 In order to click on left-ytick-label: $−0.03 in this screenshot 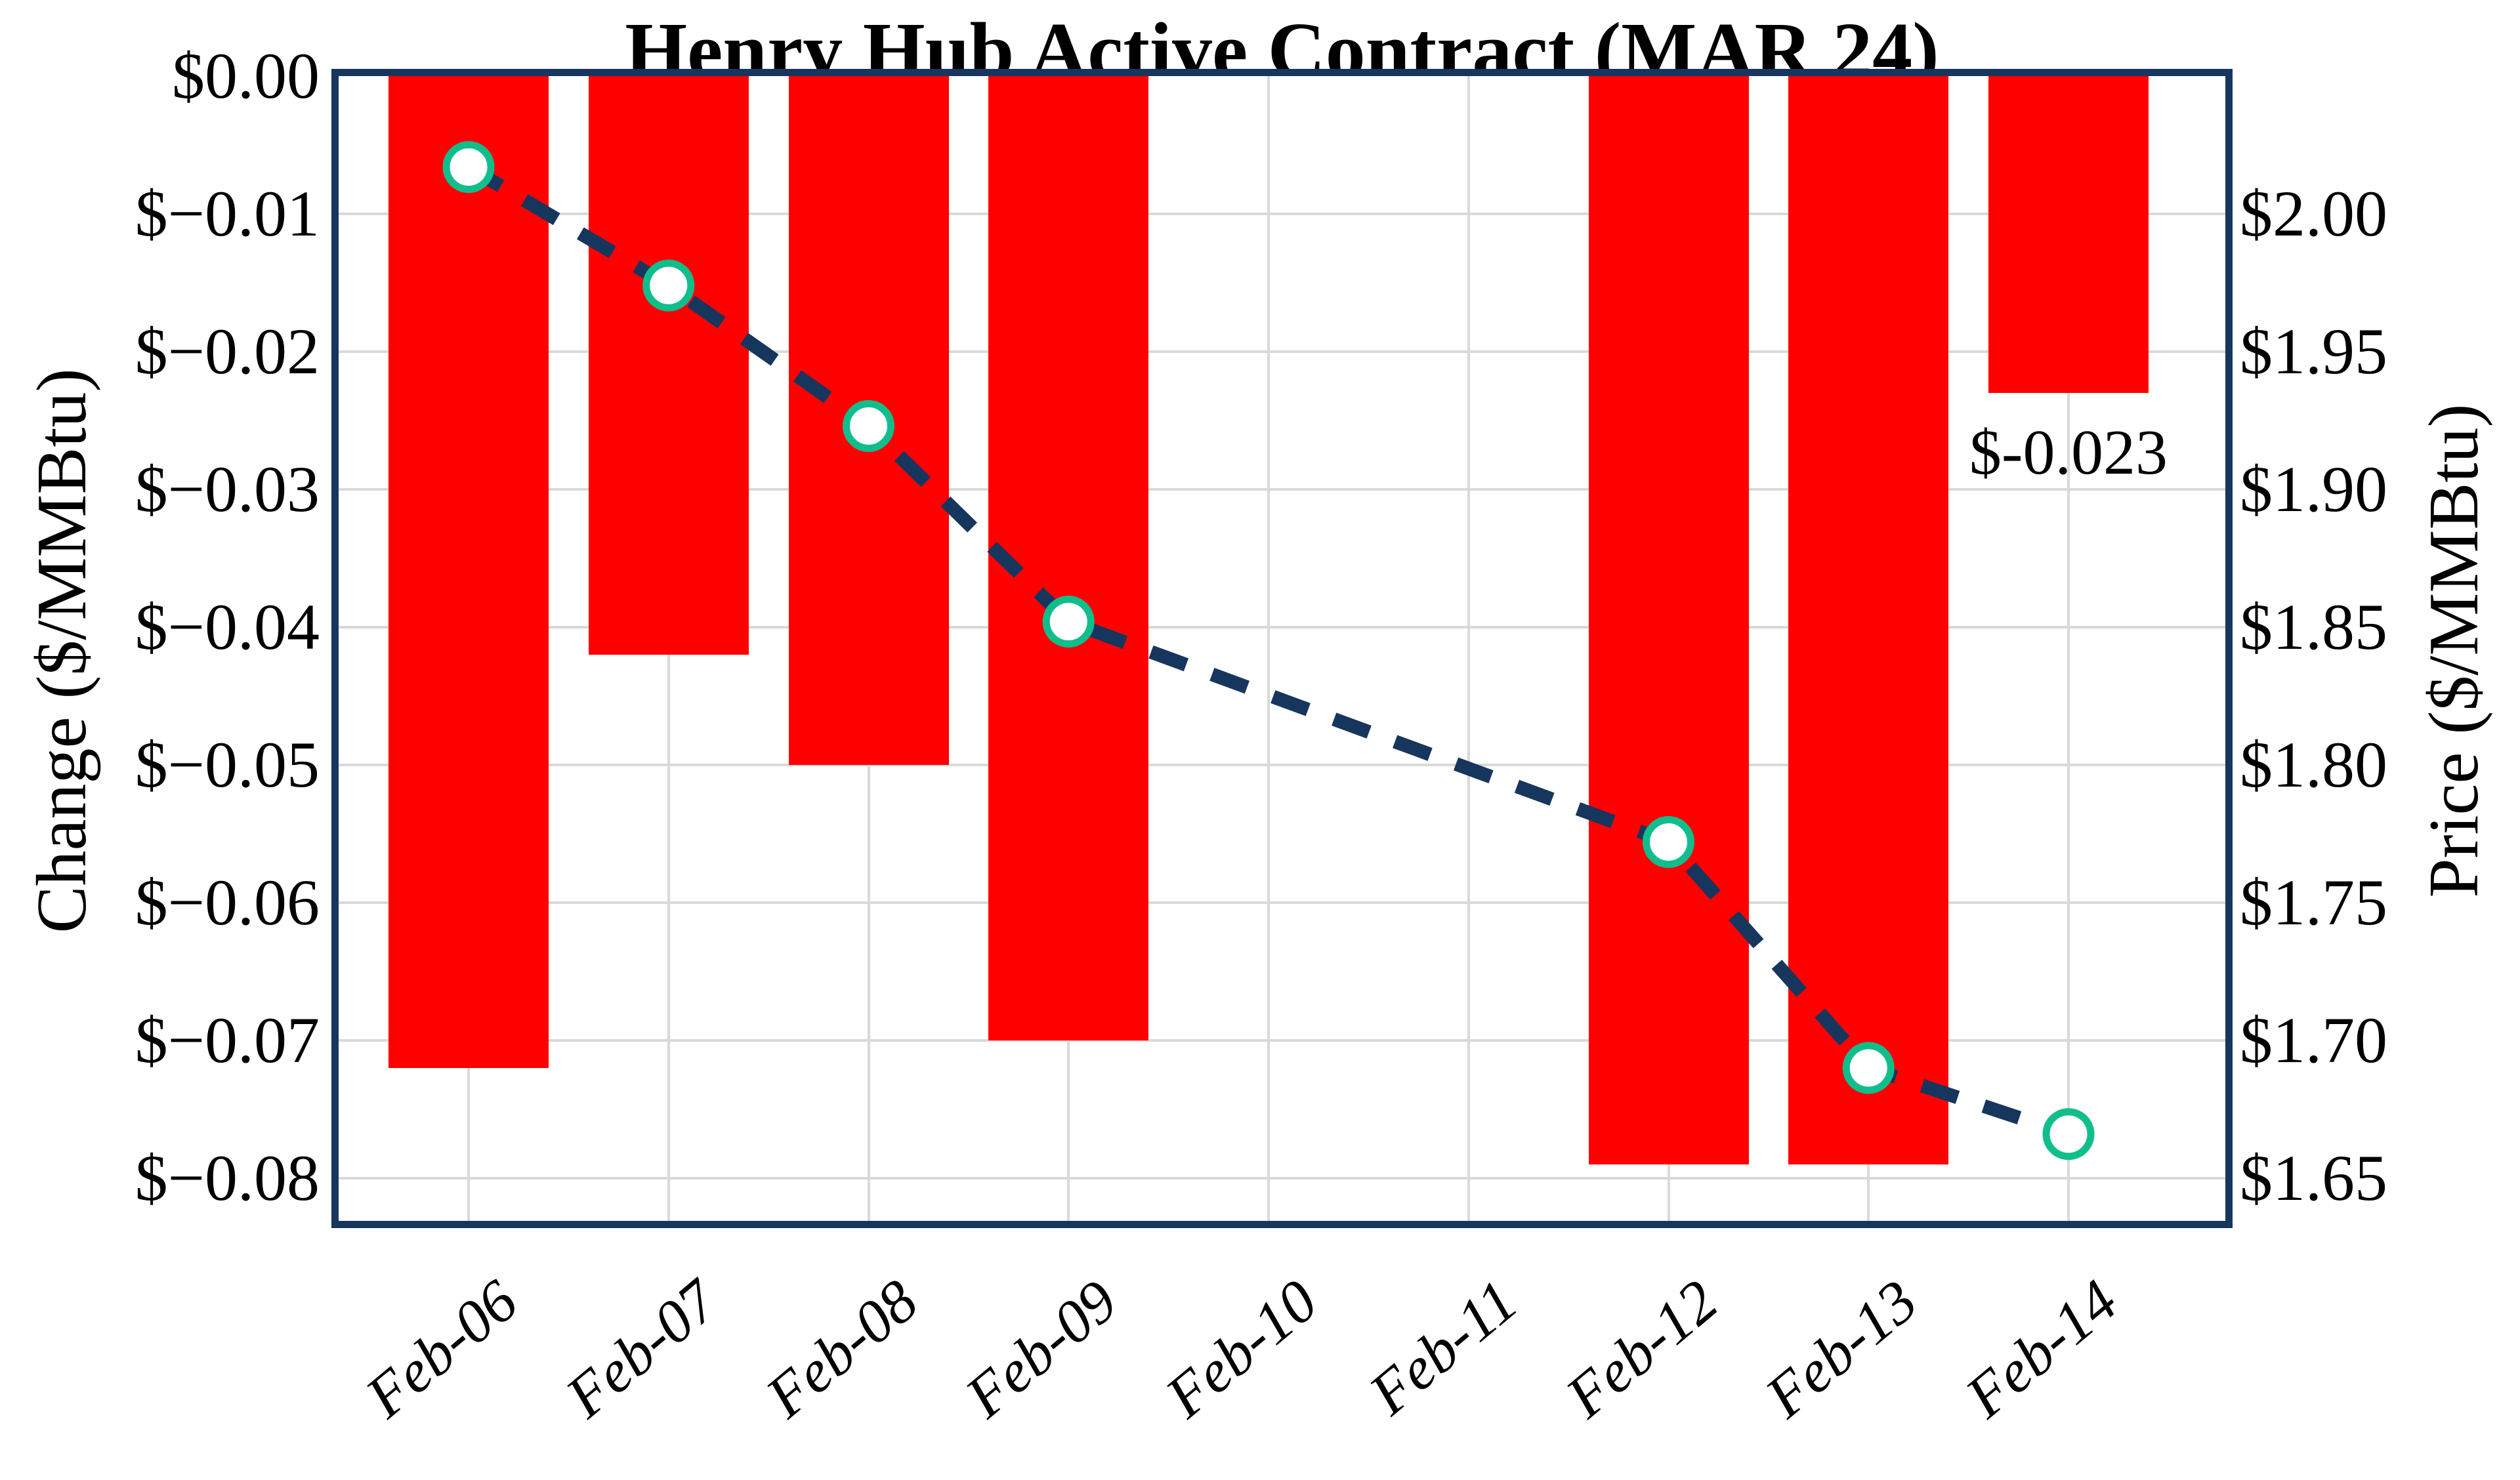, I will do `click(227, 488)`.